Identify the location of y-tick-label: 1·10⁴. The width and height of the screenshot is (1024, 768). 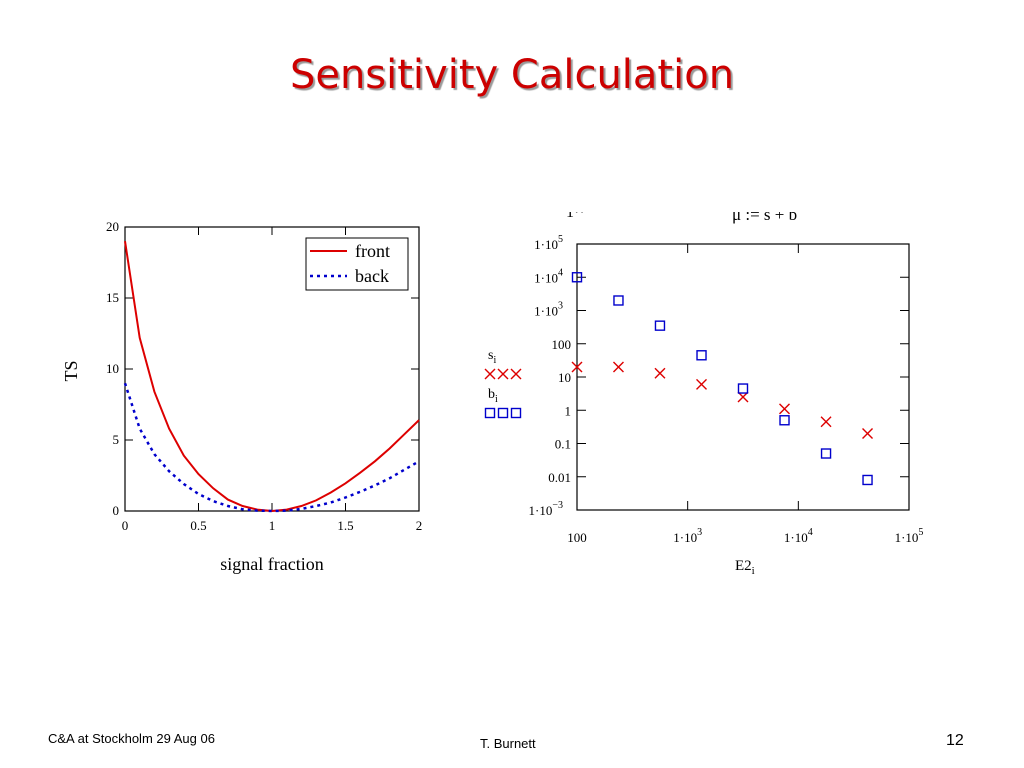
(548, 276).